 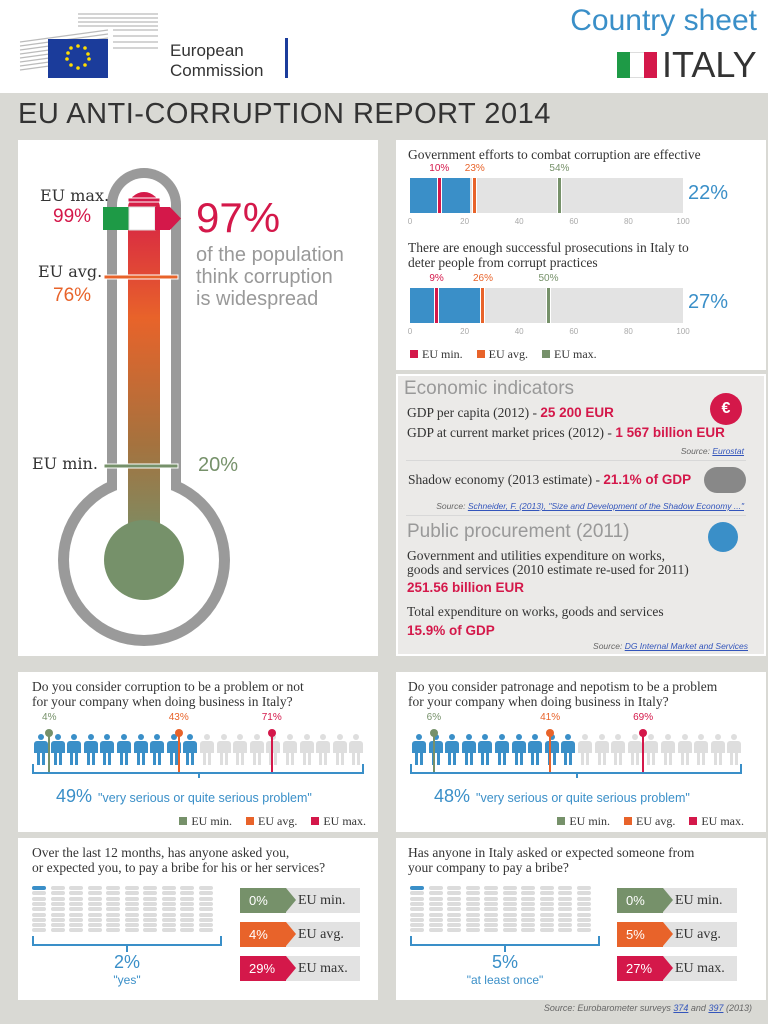 I want to click on dg-link: DG Internal Market and Services, so click(x=686, y=646).